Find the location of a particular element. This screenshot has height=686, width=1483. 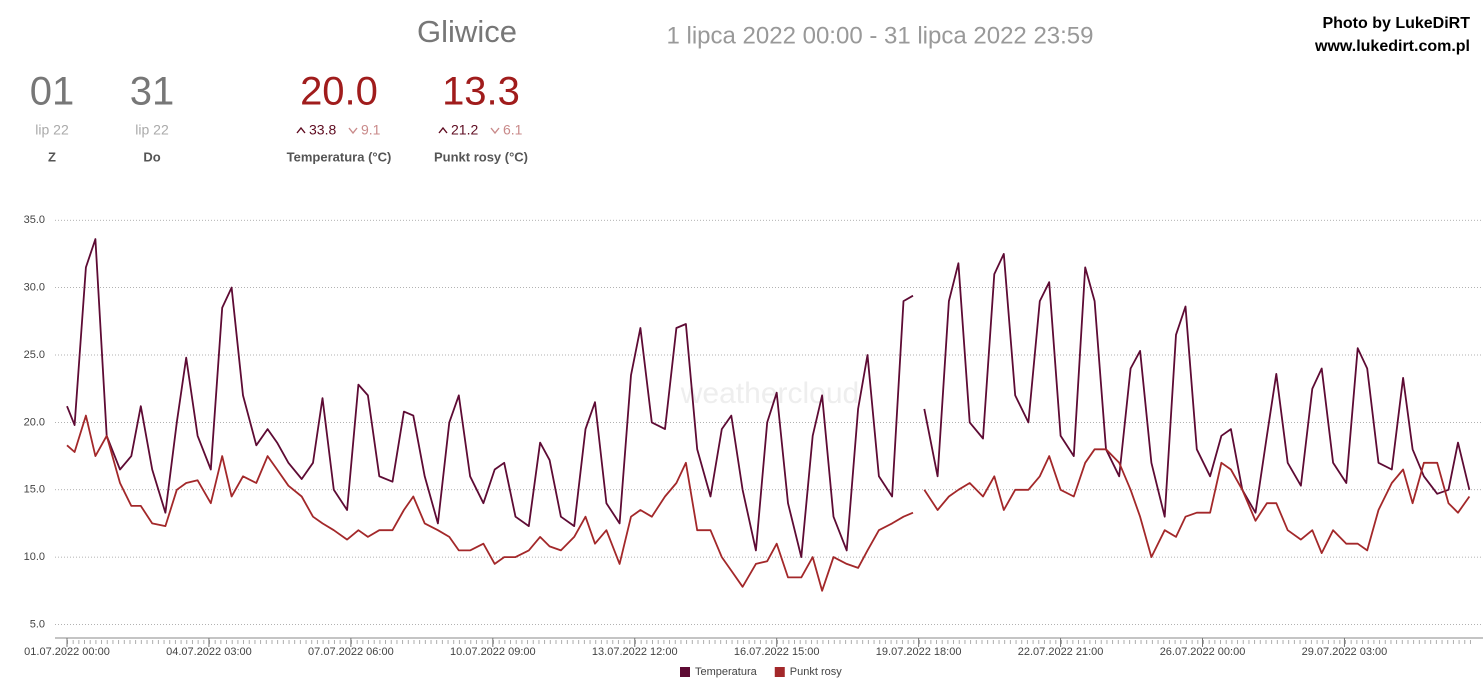

x-tick-label: 26.07.2022 00:00 is located at coordinates (1203, 652).